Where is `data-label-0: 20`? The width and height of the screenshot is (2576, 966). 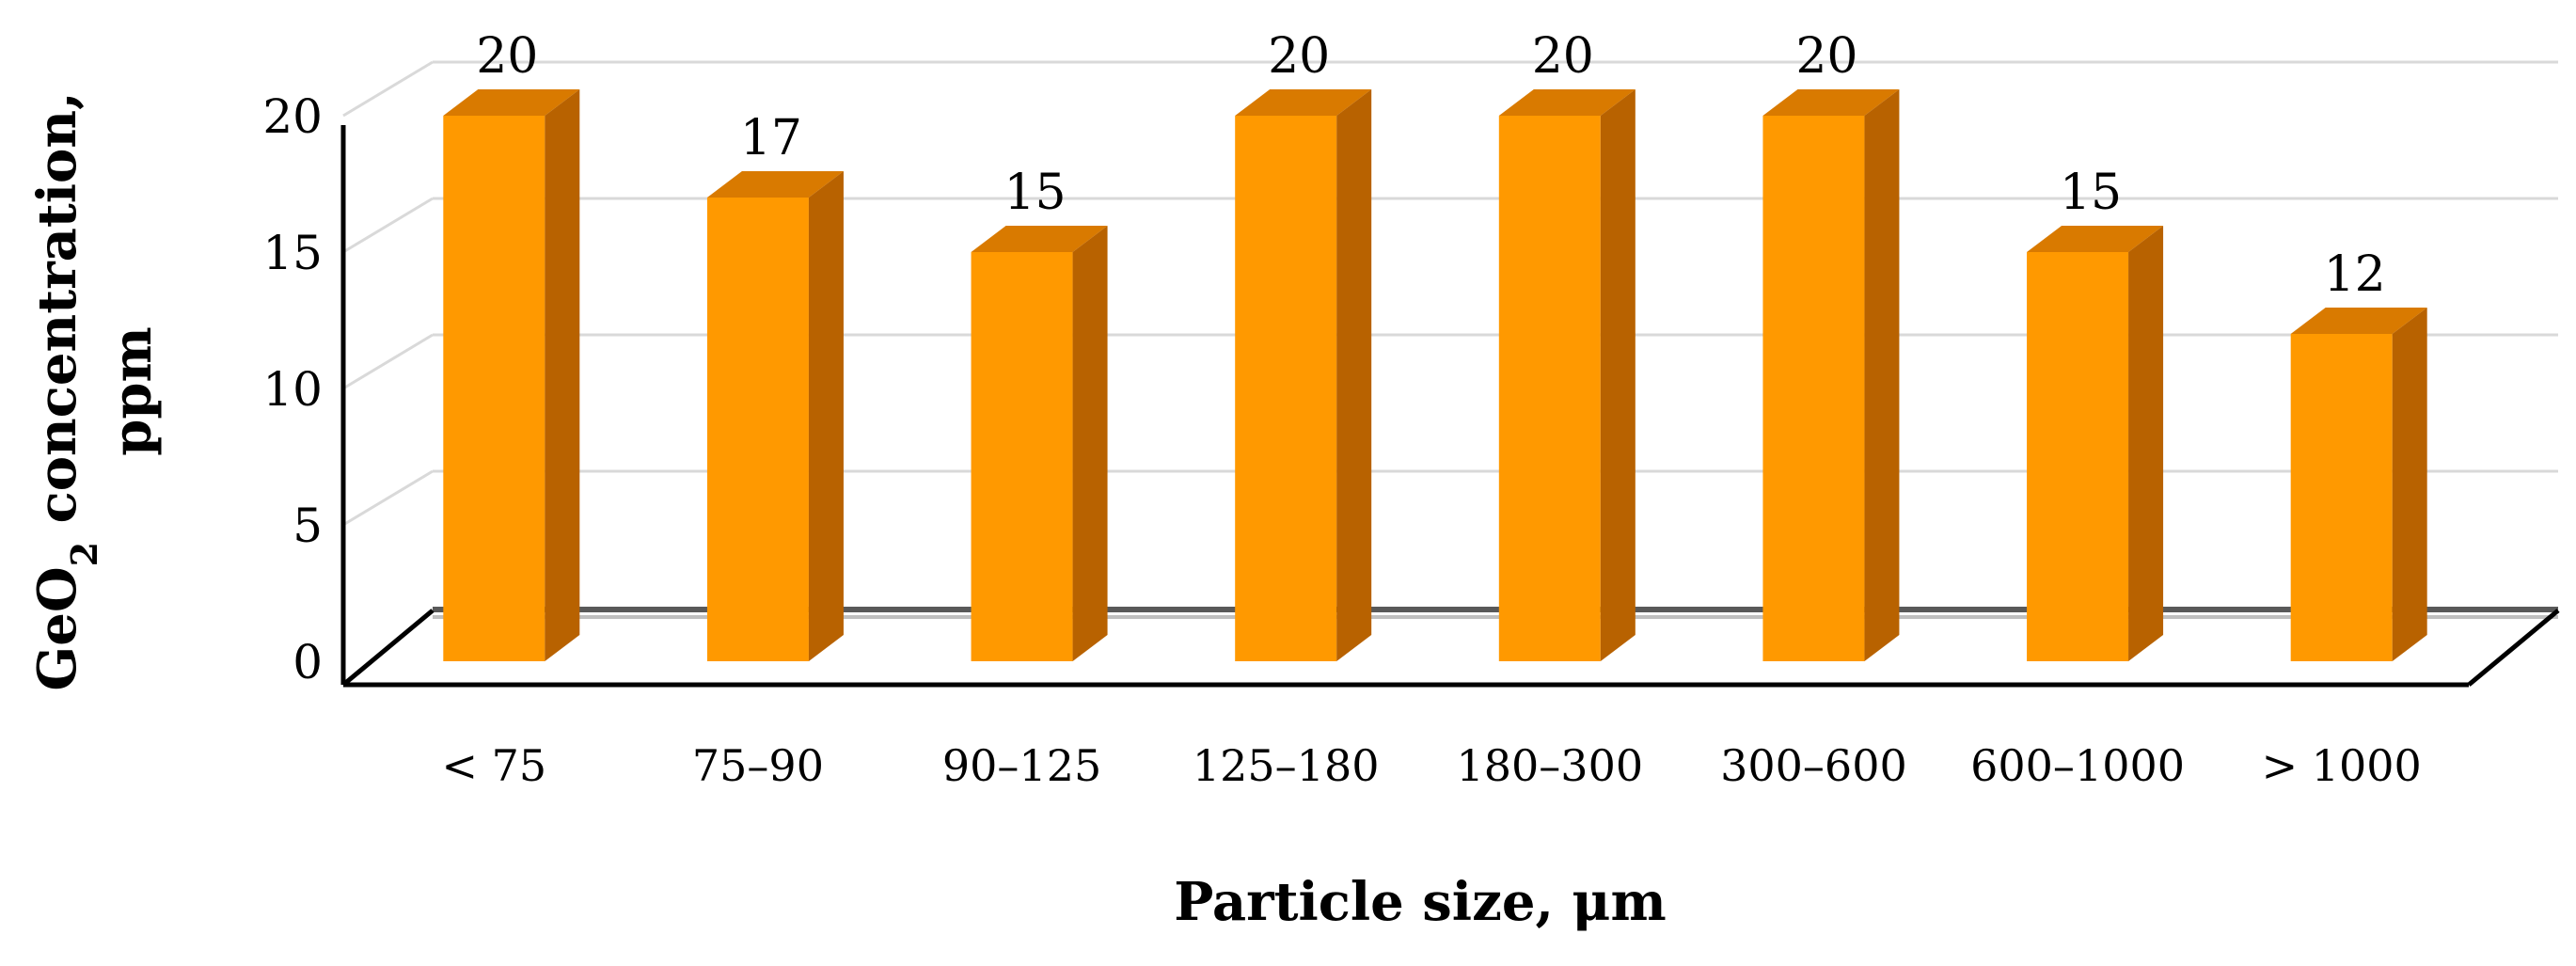 data-label-0: 20 is located at coordinates (507, 56).